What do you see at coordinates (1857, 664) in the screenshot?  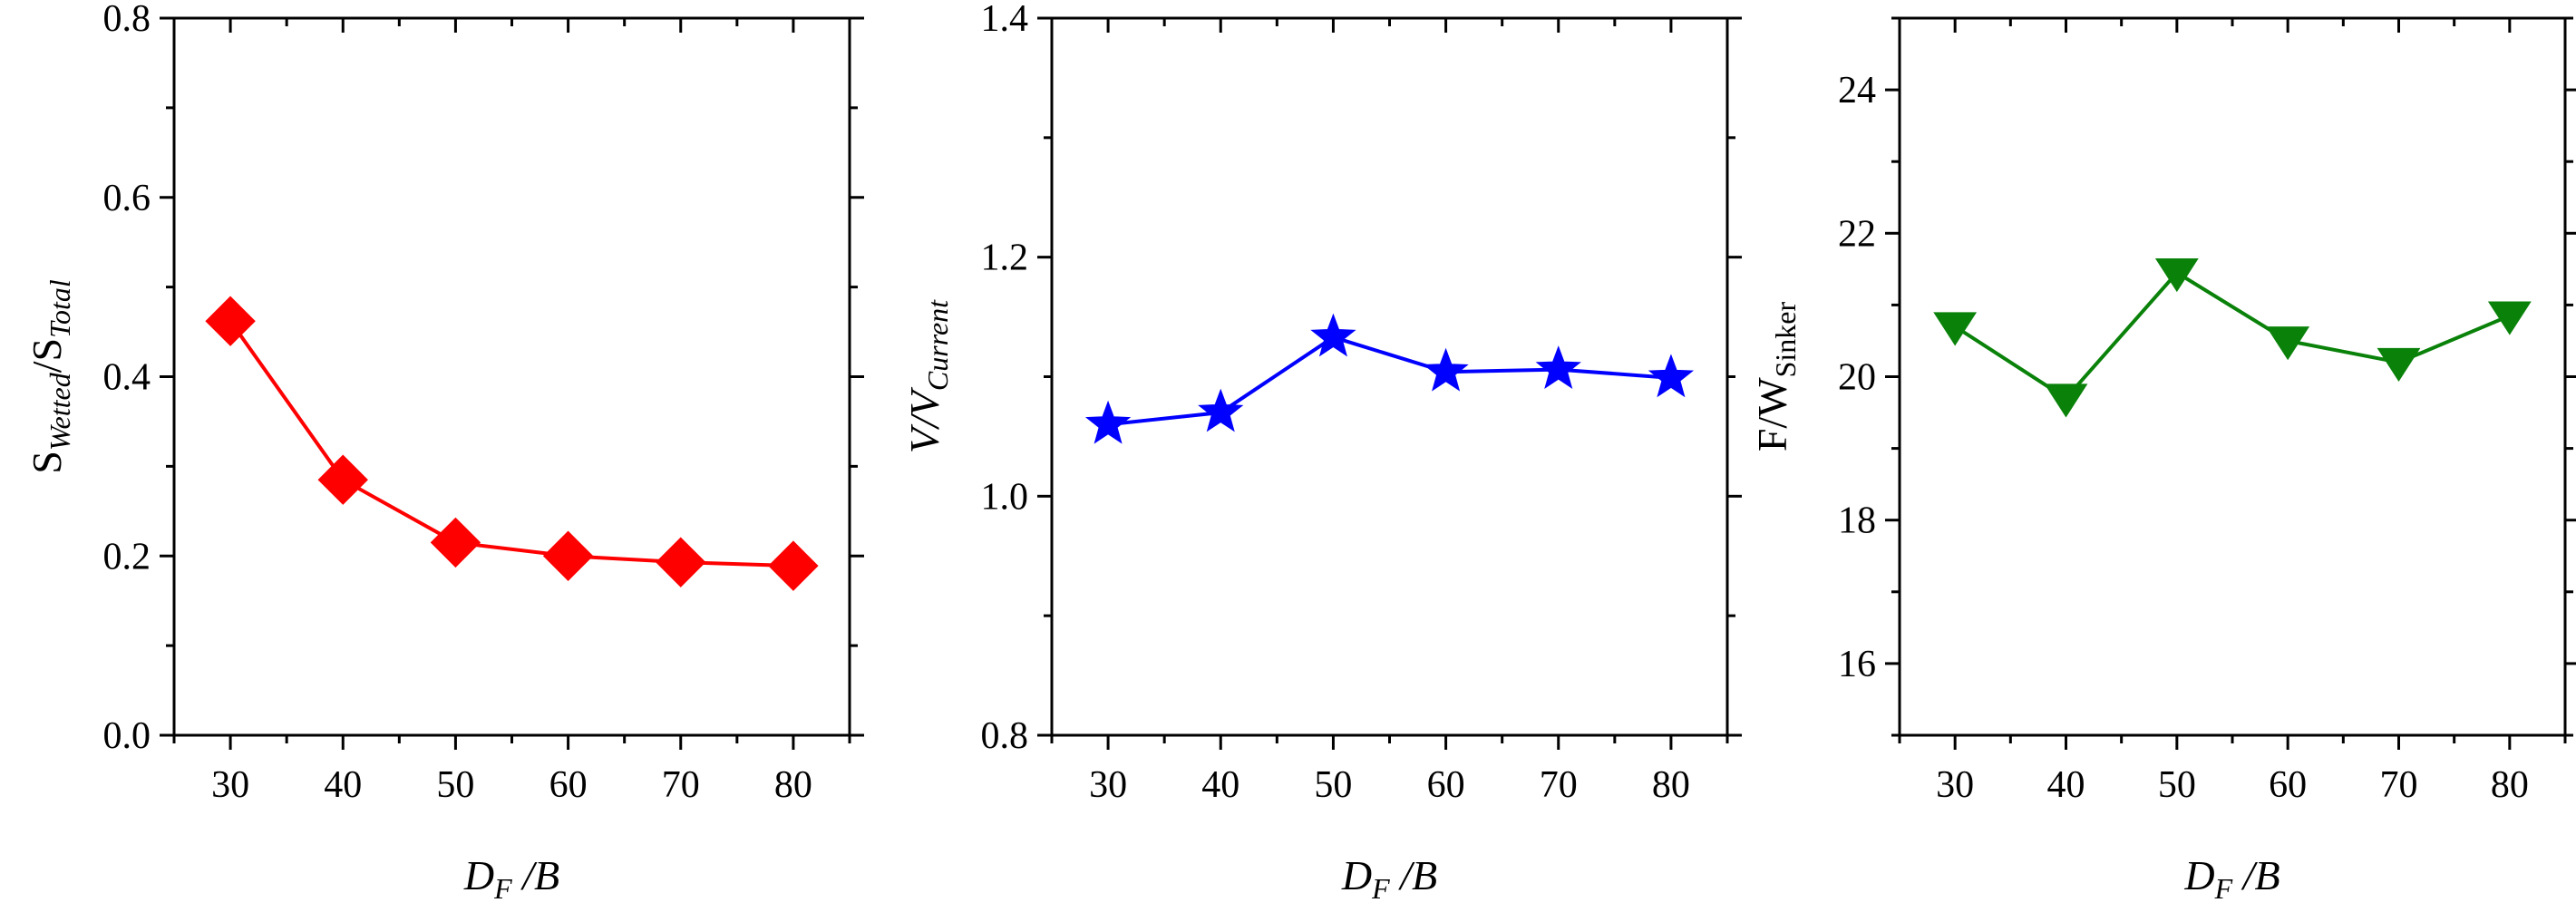 I see `y-tick-label: 16` at bounding box center [1857, 664].